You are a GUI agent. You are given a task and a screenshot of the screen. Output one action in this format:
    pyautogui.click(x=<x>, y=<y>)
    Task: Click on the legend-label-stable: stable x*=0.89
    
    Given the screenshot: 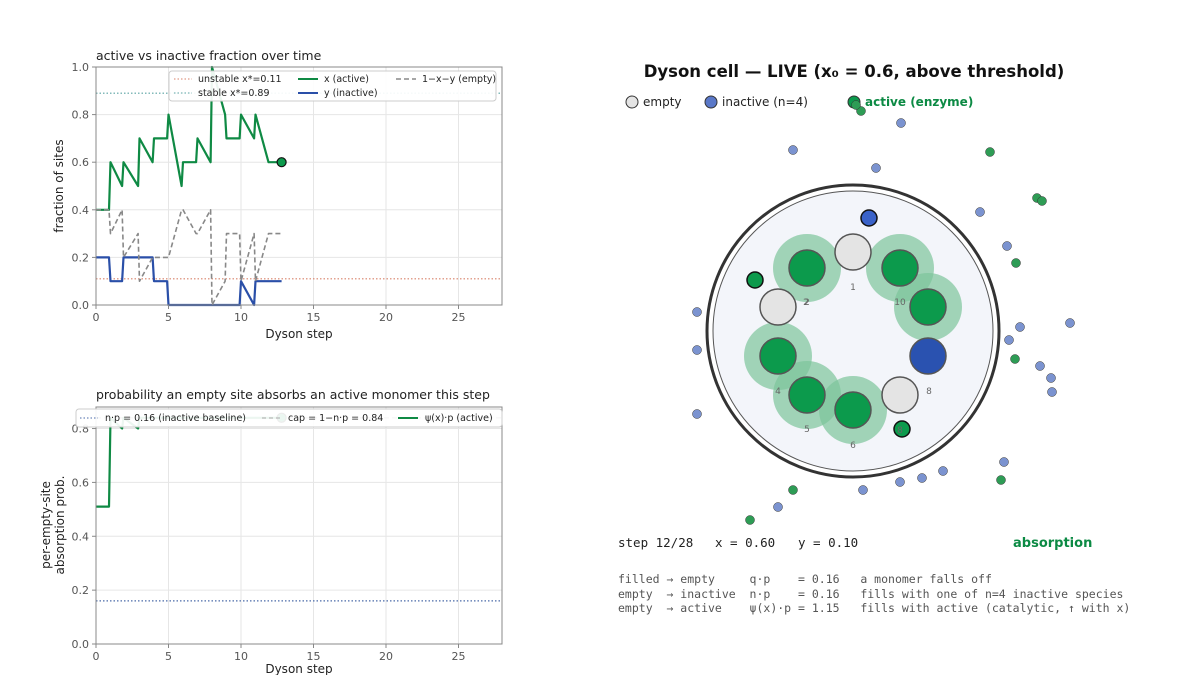 What is the action you would take?
    pyautogui.click(x=234, y=93)
    